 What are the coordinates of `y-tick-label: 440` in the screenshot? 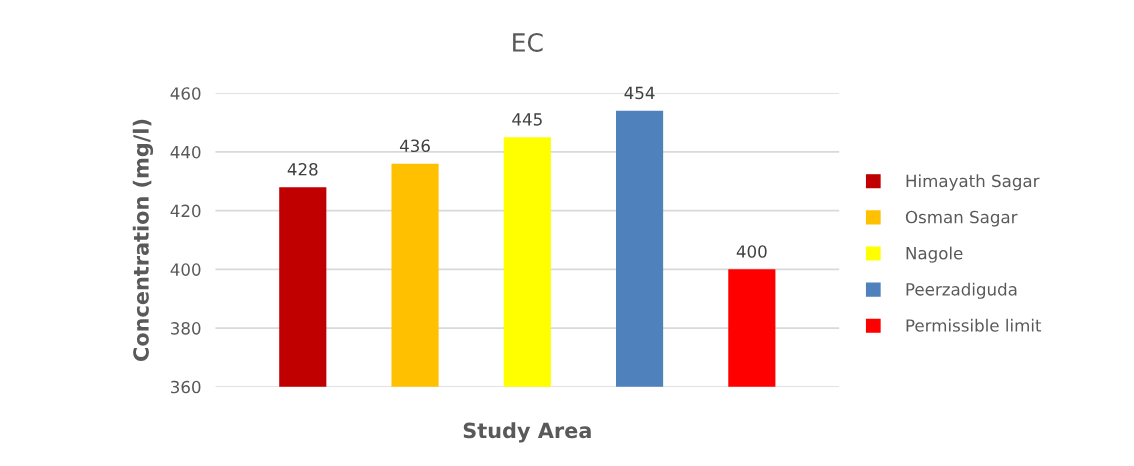 It's located at (185, 152).